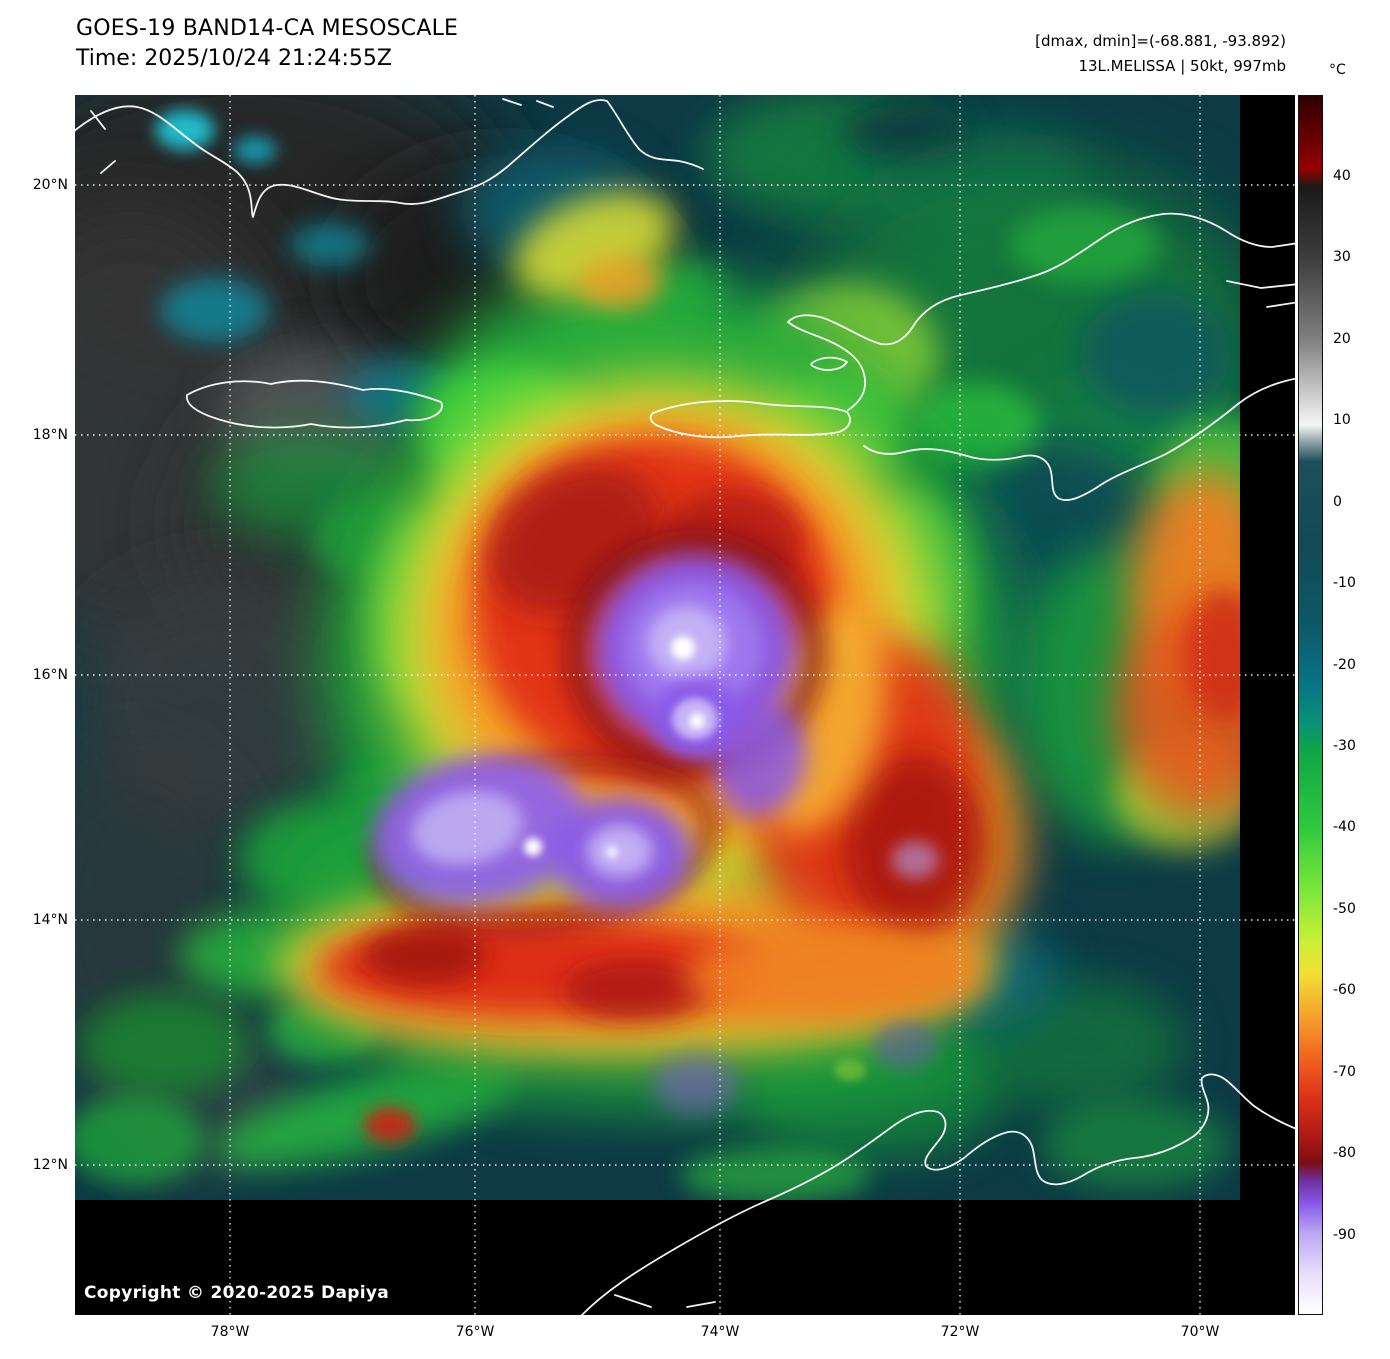  I want to click on lat-label-18n: 18°N, so click(50, 435).